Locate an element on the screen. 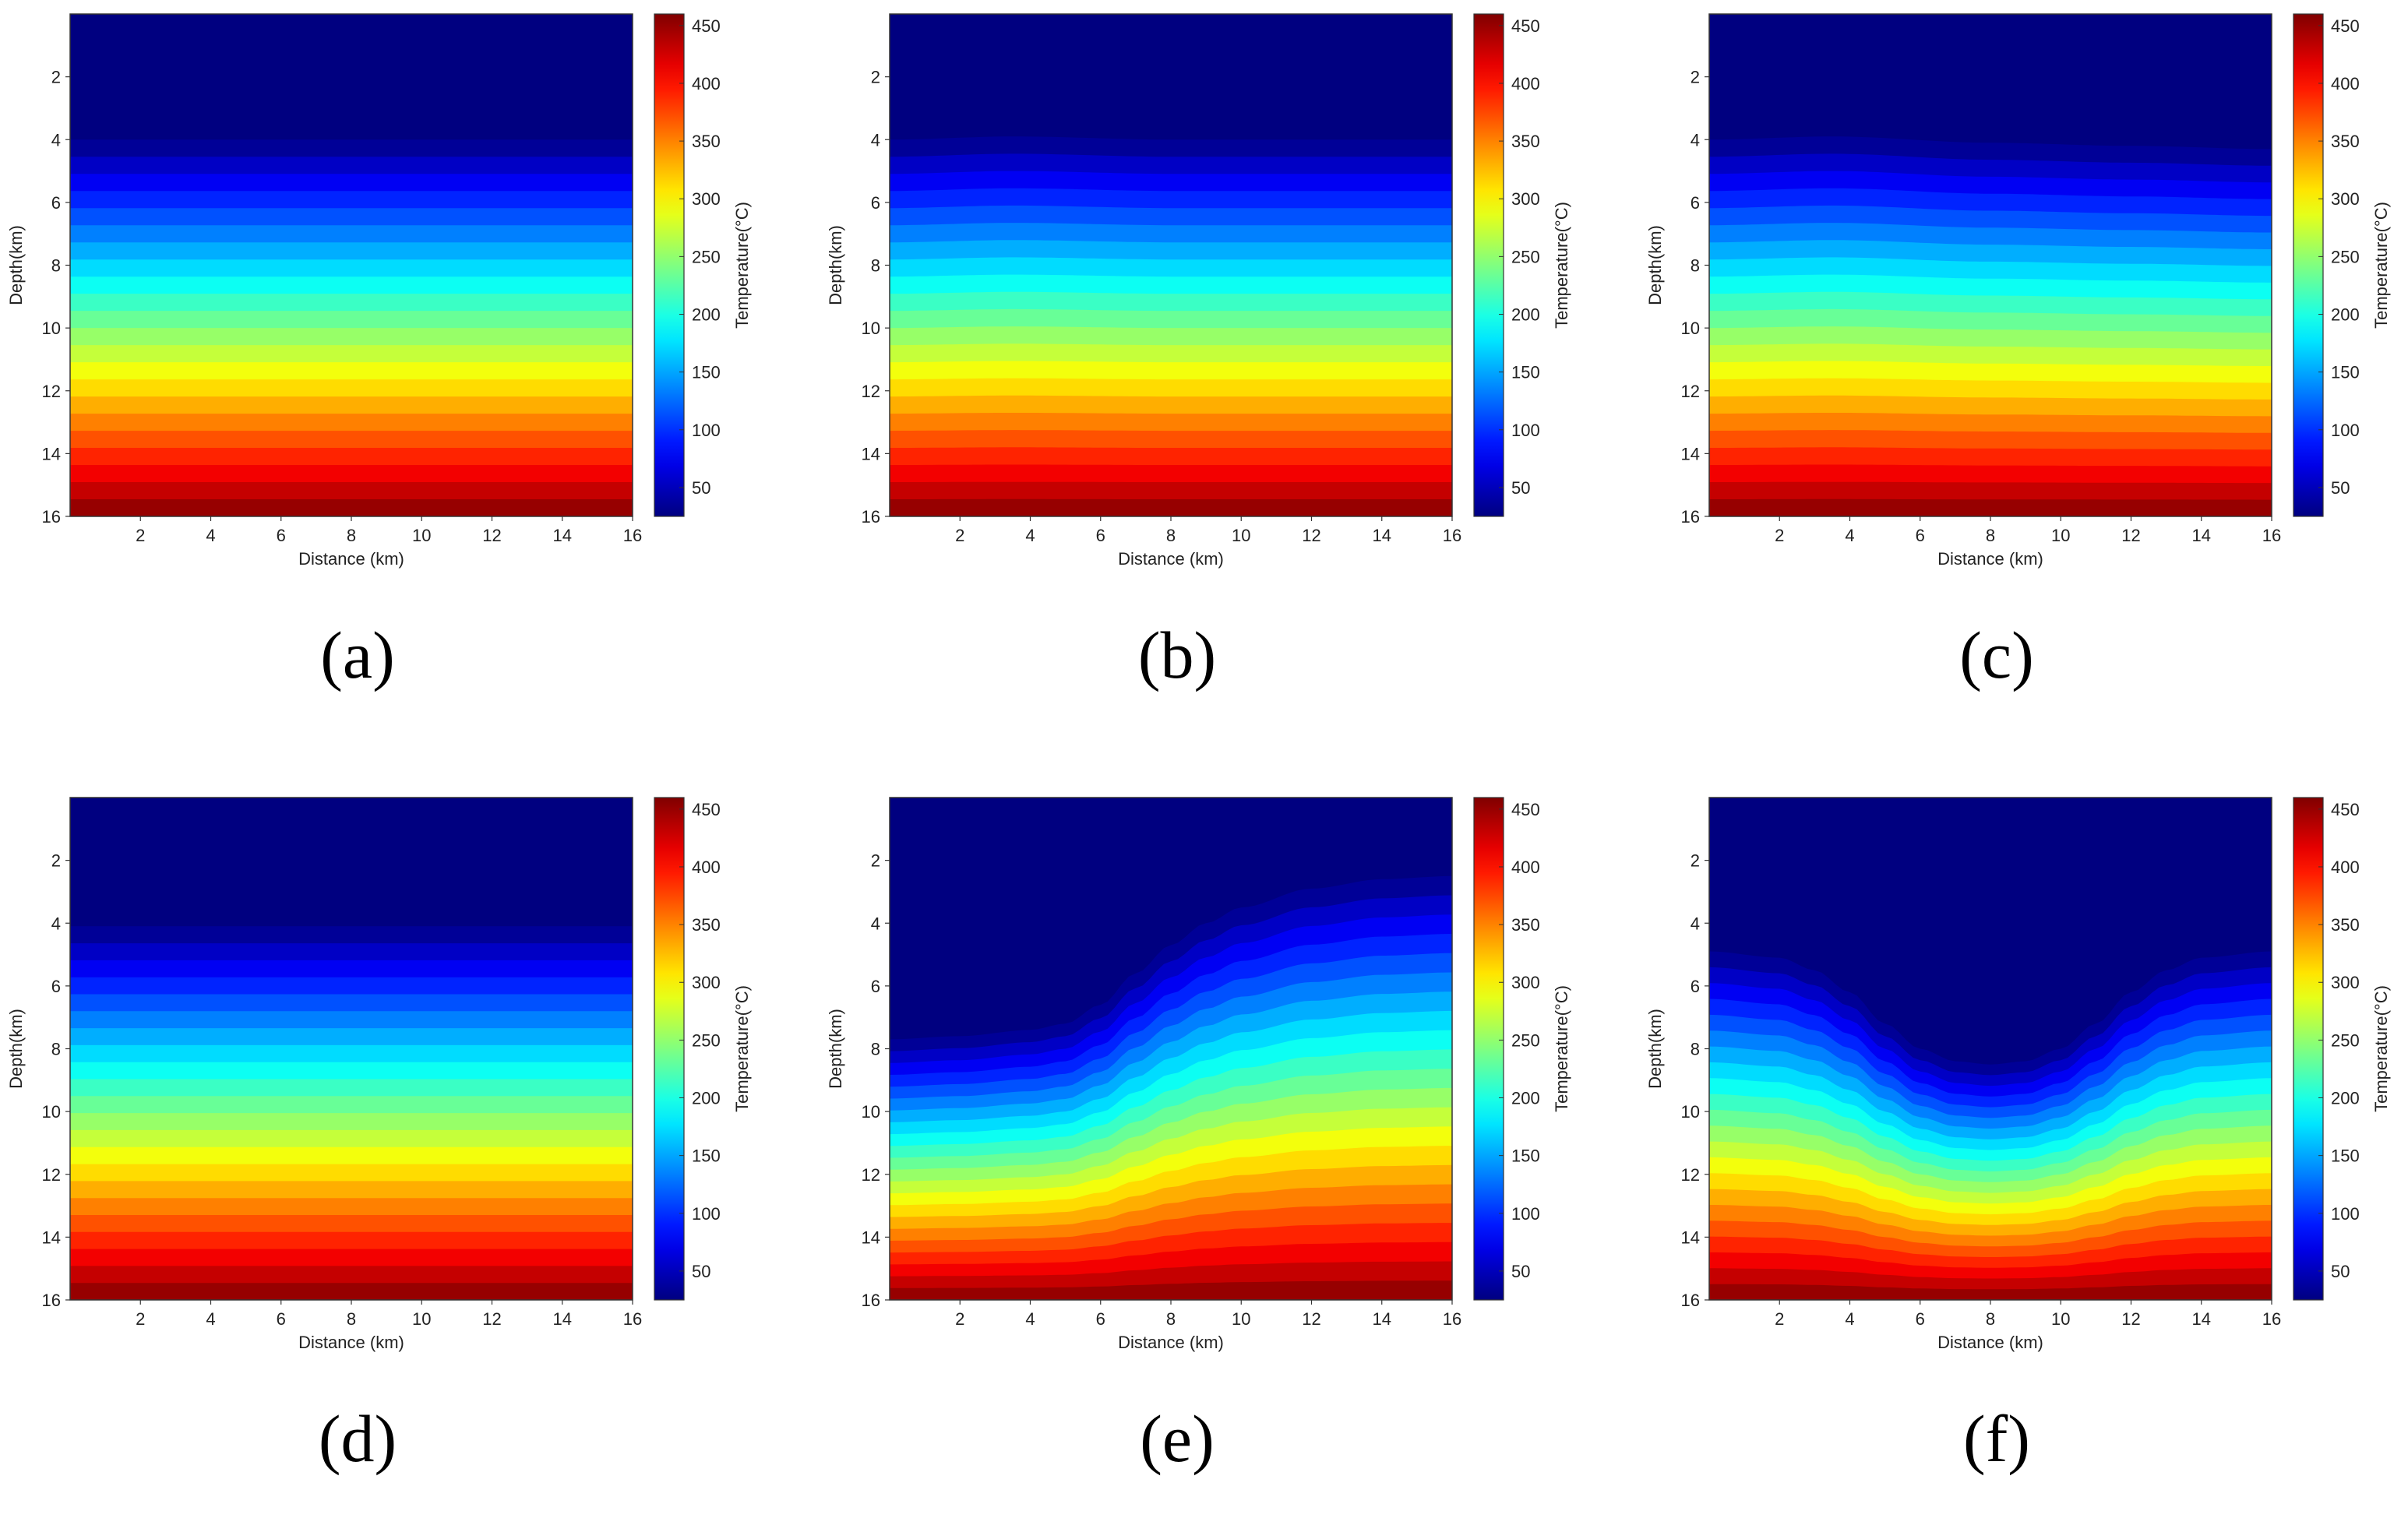 Image resolution: width=2408 pixels, height=1518 pixels. y-tick-label: 2 is located at coordinates (1695, 77).